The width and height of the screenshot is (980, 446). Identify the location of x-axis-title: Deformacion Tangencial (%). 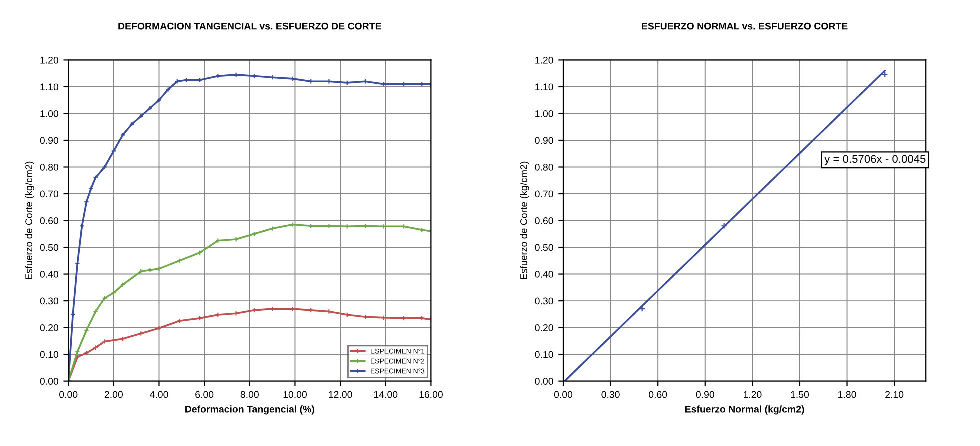
(250, 410).